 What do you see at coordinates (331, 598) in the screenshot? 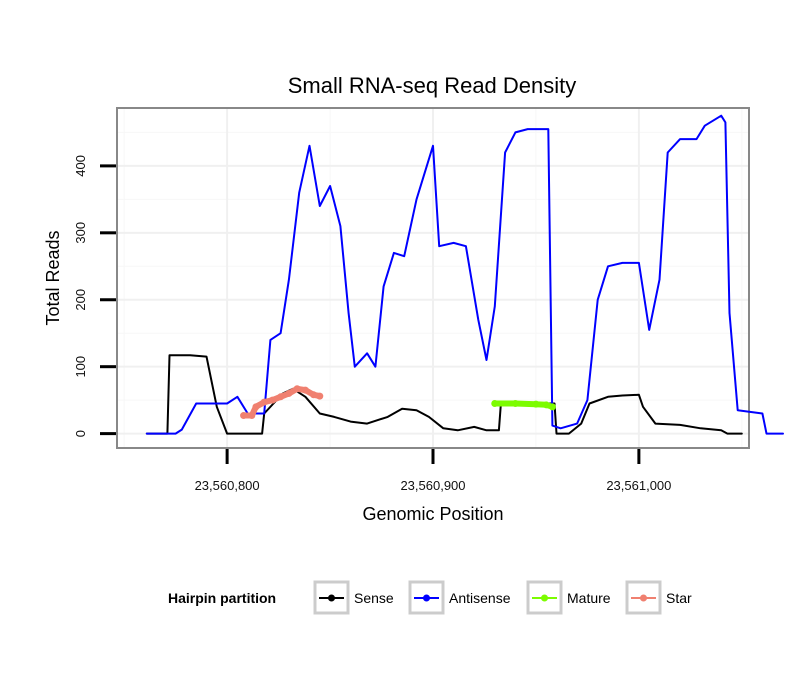
I see `legend-key-dot-sense` at bounding box center [331, 598].